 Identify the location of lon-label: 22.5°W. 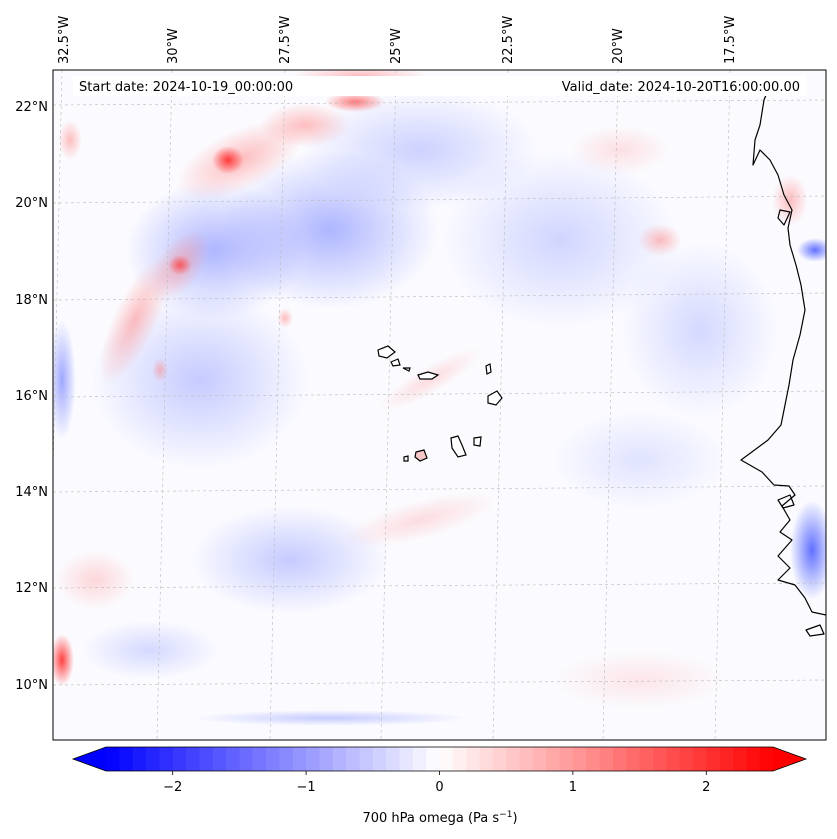
(508, 40).